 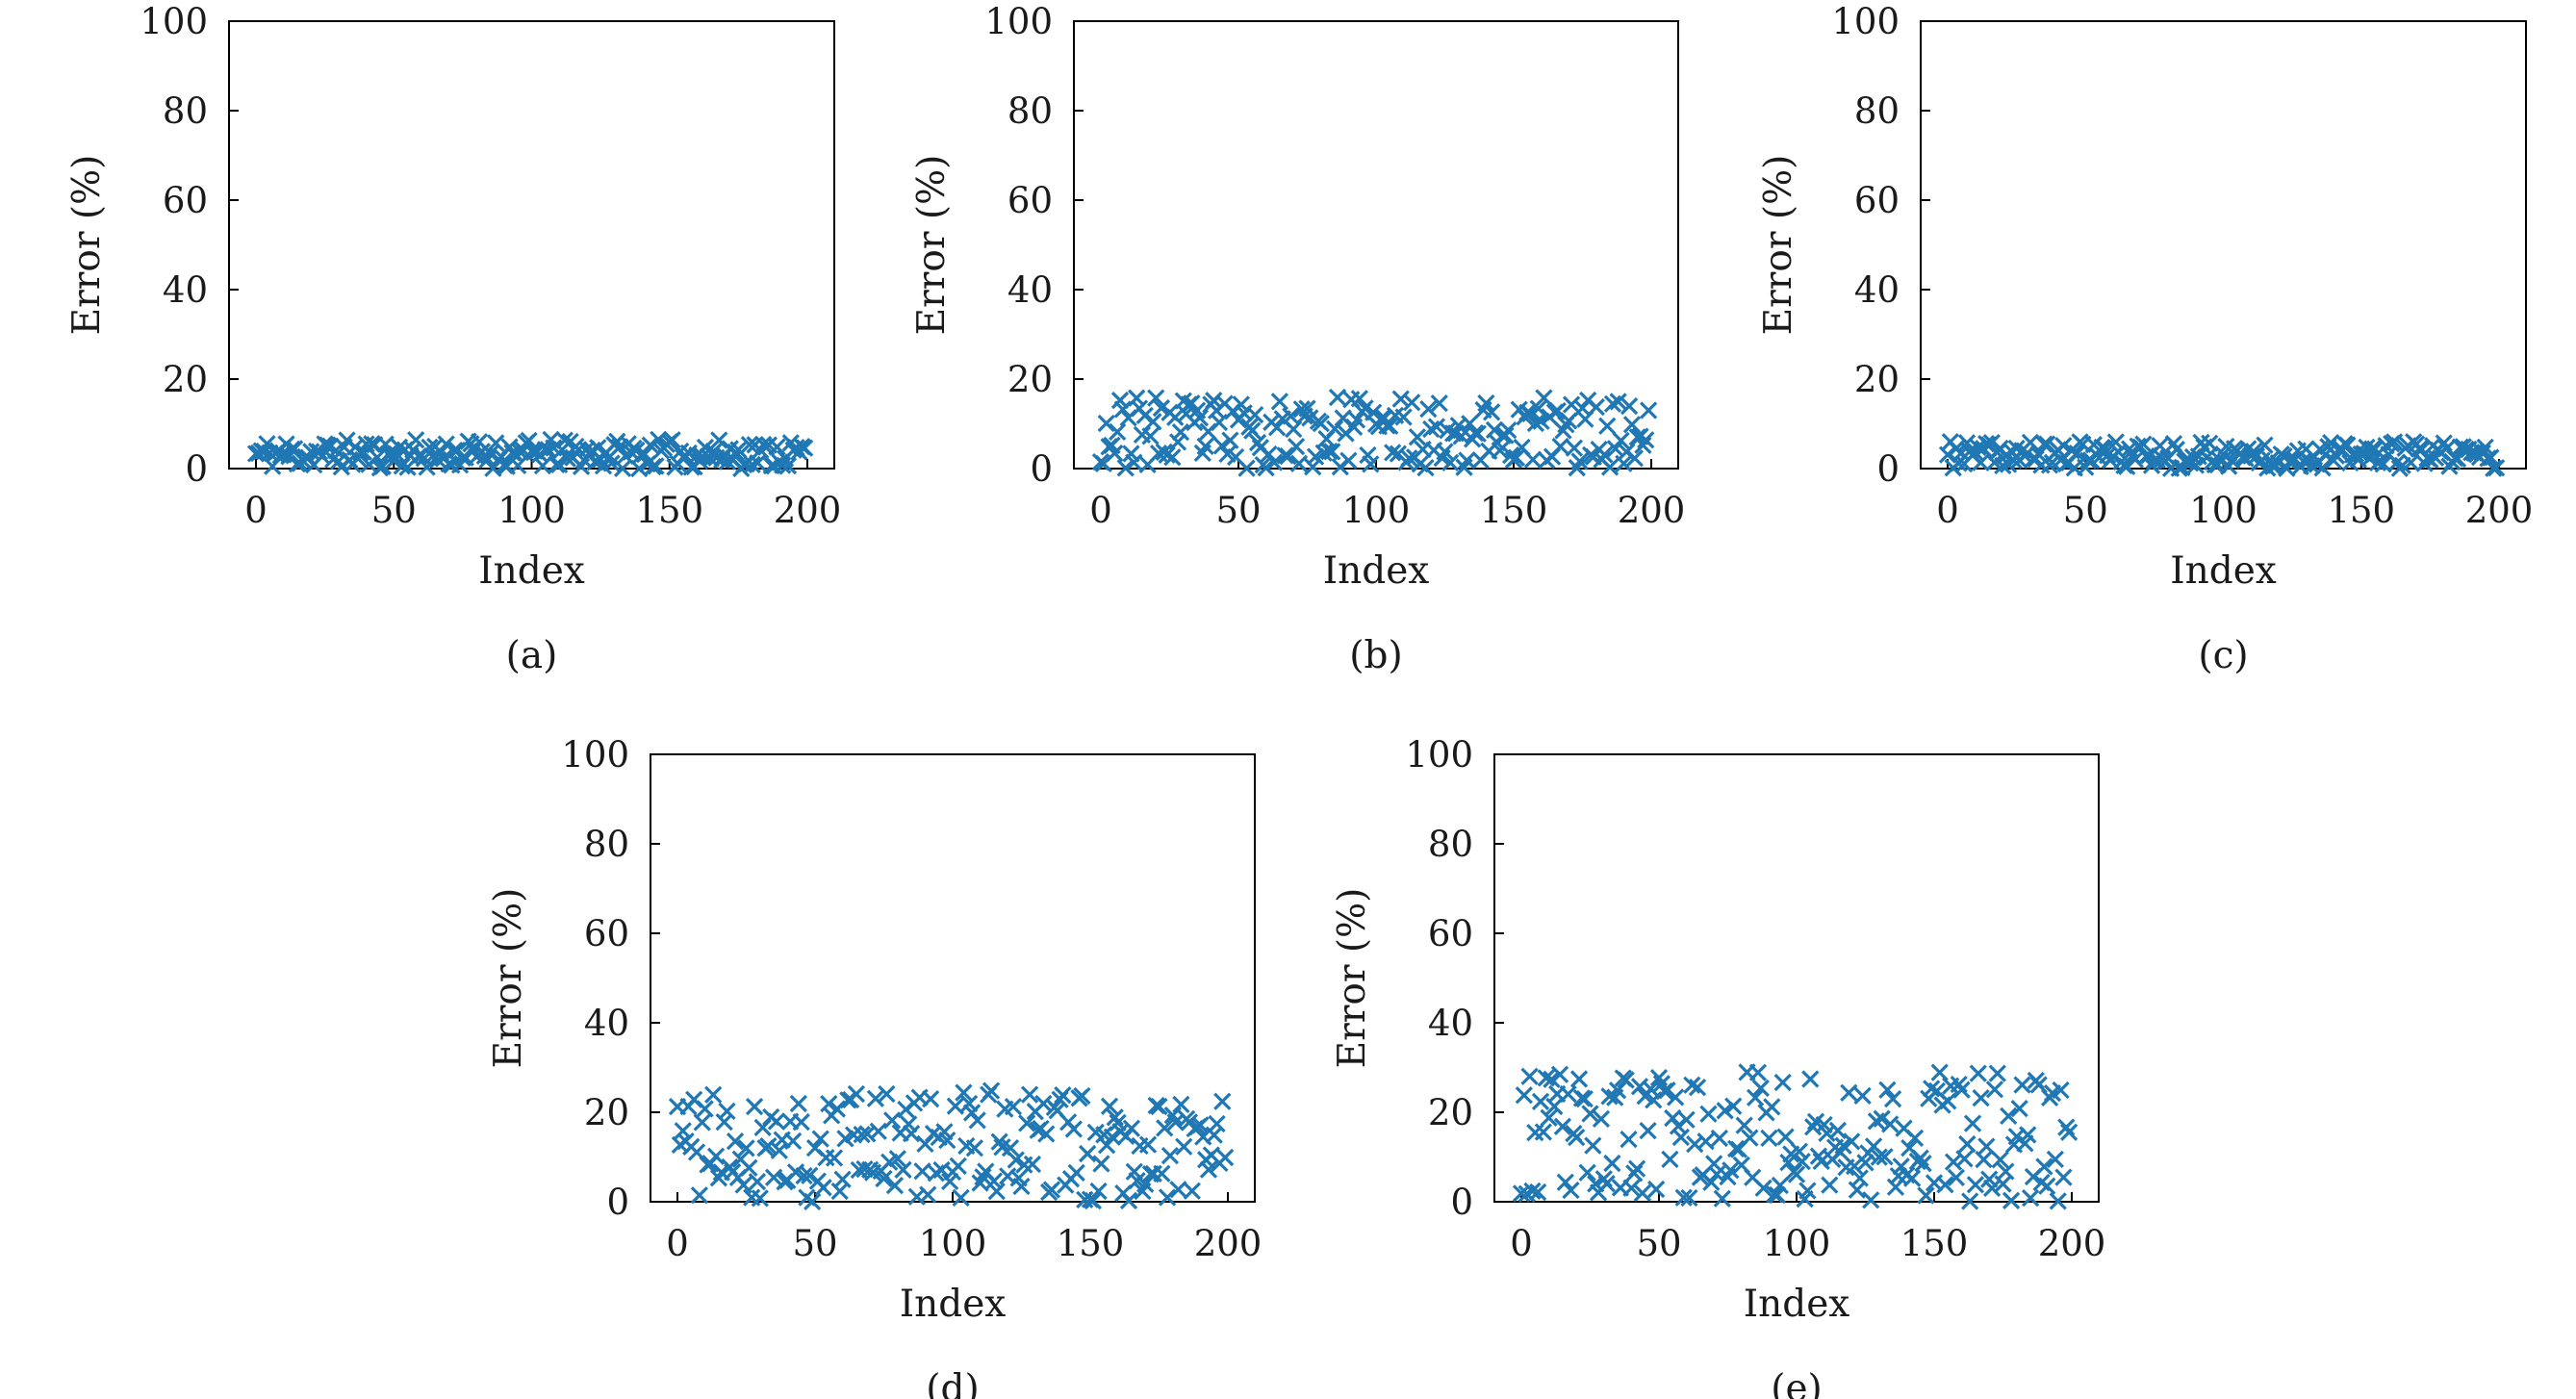 What do you see at coordinates (1865, 21) in the screenshot?
I see `y-tick-label: 100` at bounding box center [1865, 21].